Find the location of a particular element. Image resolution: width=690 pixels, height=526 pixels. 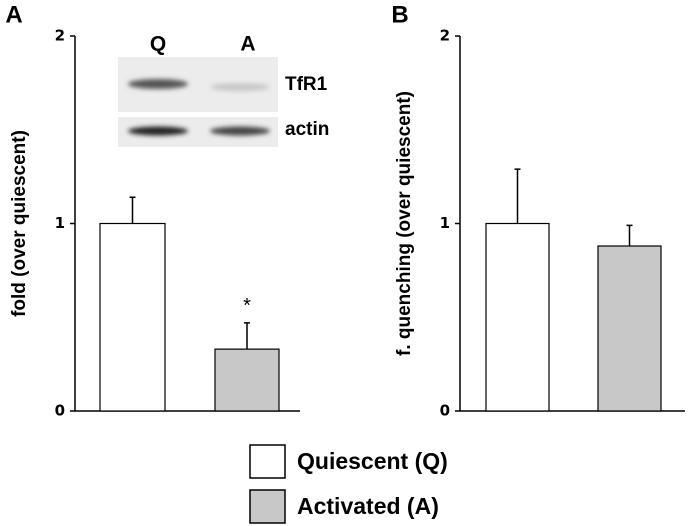

western-blot is located at coordinates (198, 102).